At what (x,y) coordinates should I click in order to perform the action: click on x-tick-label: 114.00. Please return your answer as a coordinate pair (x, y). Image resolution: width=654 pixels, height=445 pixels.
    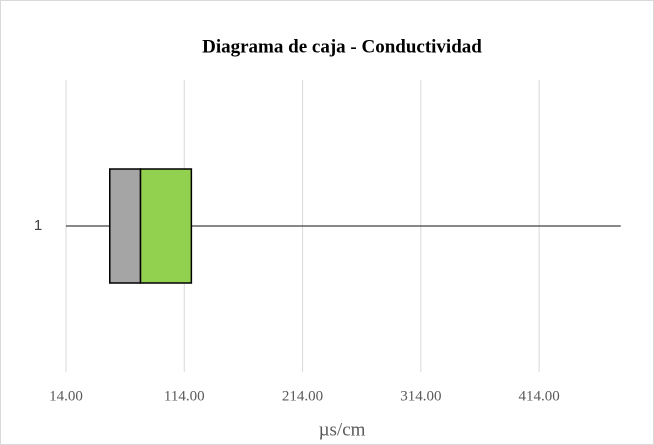
    Looking at the image, I should click on (184, 396).